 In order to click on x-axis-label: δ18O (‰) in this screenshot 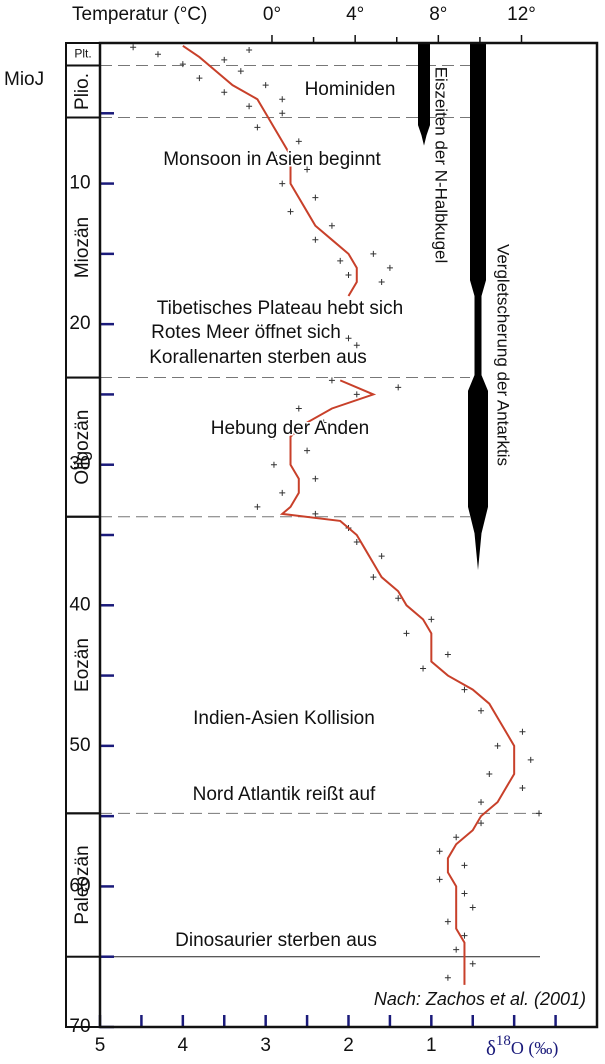, I will do `click(522, 1046)`.